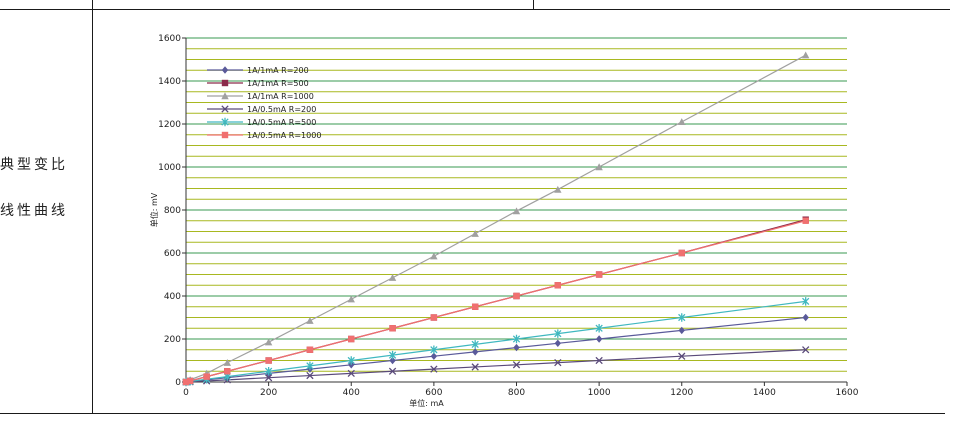 This screenshot has height=431, width=961. Describe the element at coordinates (281, 122) in the screenshot. I see `legend-label-5: 1A/0.5mA R=500` at that location.